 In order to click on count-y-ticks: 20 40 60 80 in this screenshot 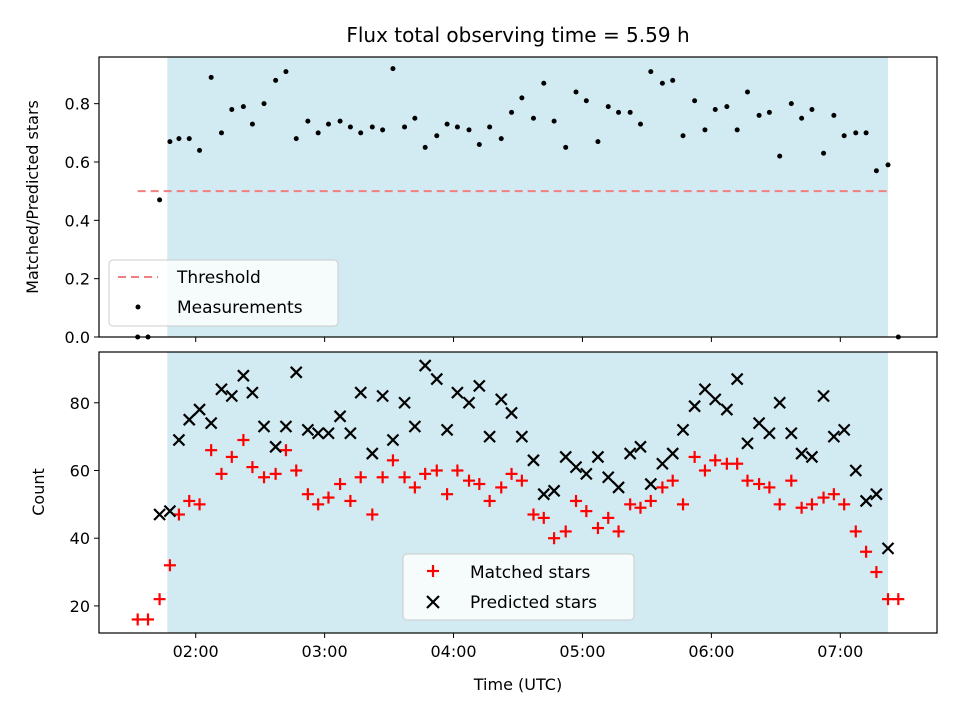, I will do `click(84, 505)`.